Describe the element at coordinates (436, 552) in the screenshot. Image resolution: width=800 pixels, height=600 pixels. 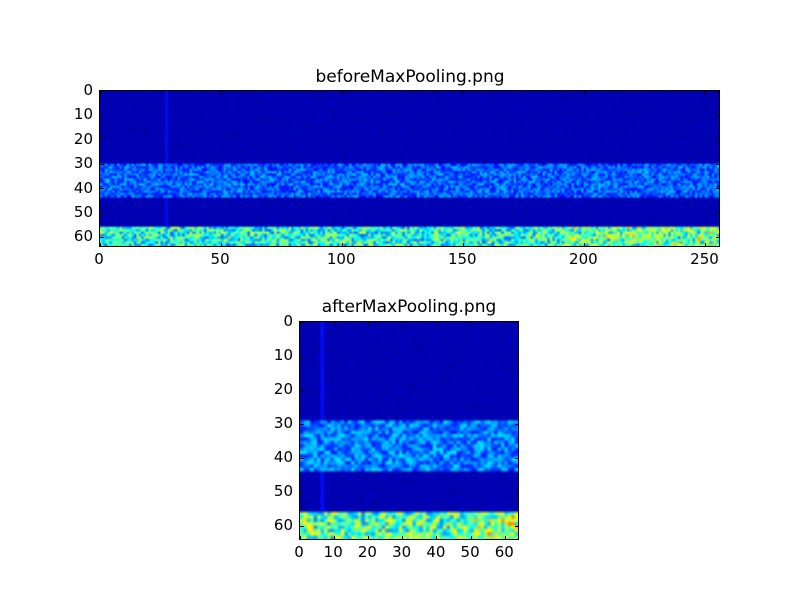
I see `x-tick-label: 40` at that location.